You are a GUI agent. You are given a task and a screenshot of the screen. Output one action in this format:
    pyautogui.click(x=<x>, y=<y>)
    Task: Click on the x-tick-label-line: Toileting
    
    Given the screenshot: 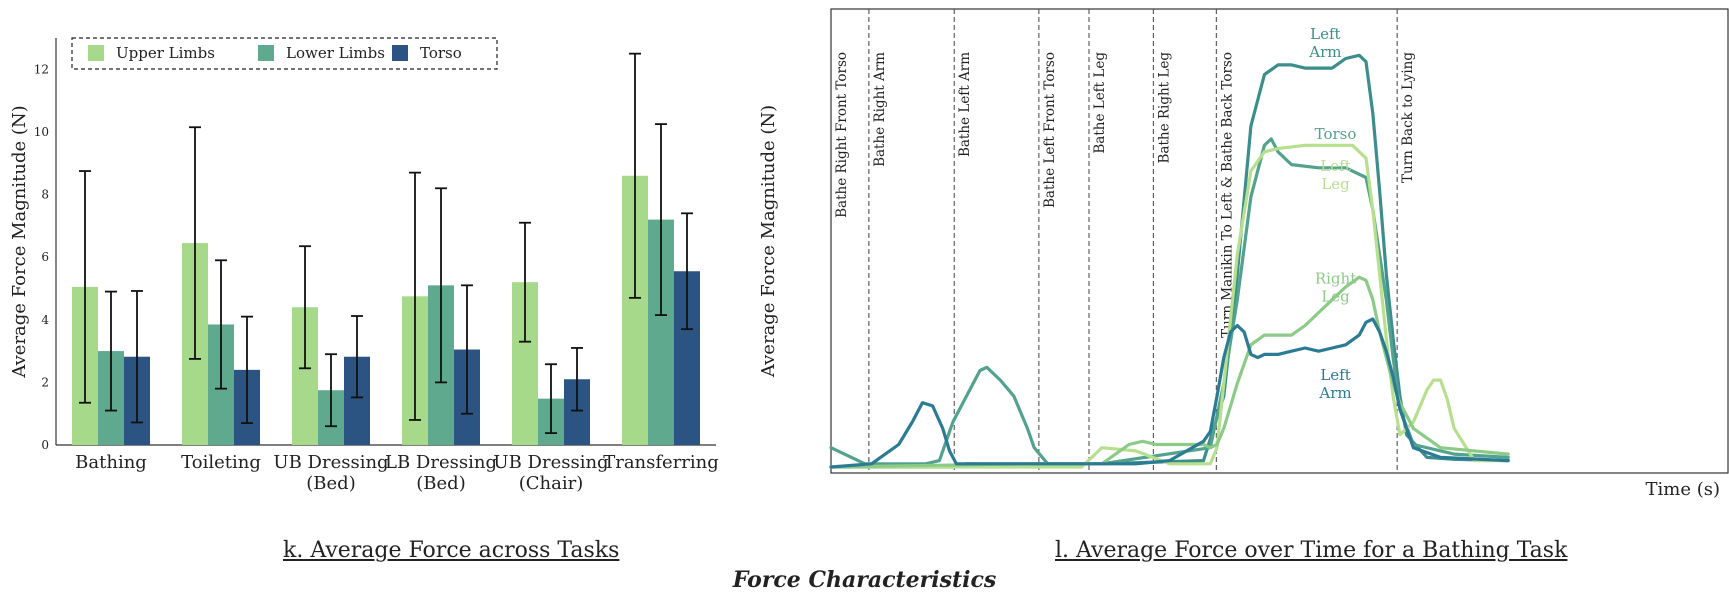 What is the action you would take?
    pyautogui.click(x=221, y=462)
    